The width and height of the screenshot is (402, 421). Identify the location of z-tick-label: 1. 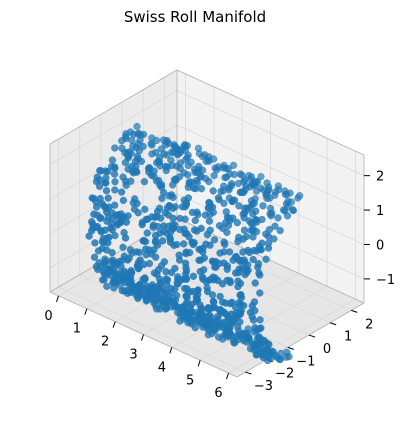
(380, 211).